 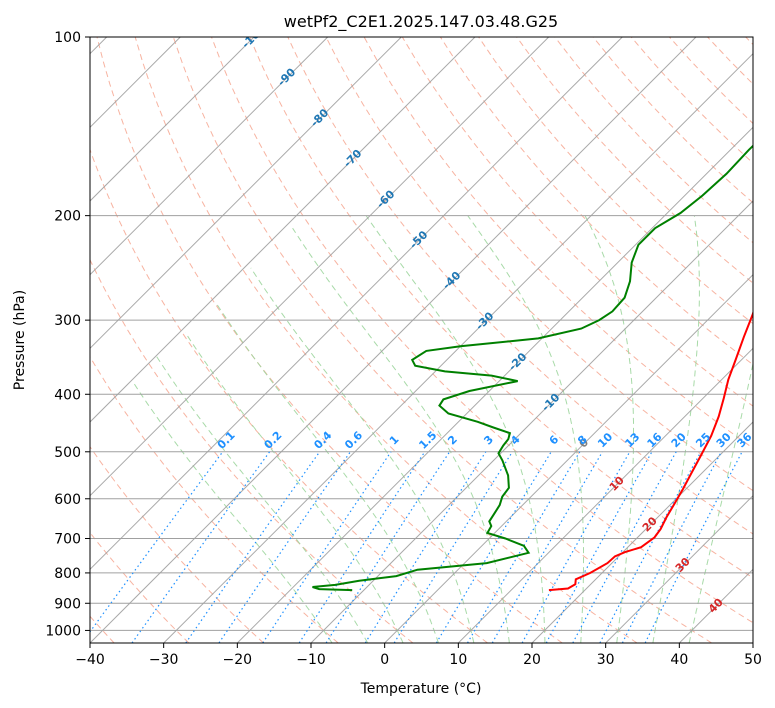 I want to click on x-tick-label: −10, so click(x=311, y=660).